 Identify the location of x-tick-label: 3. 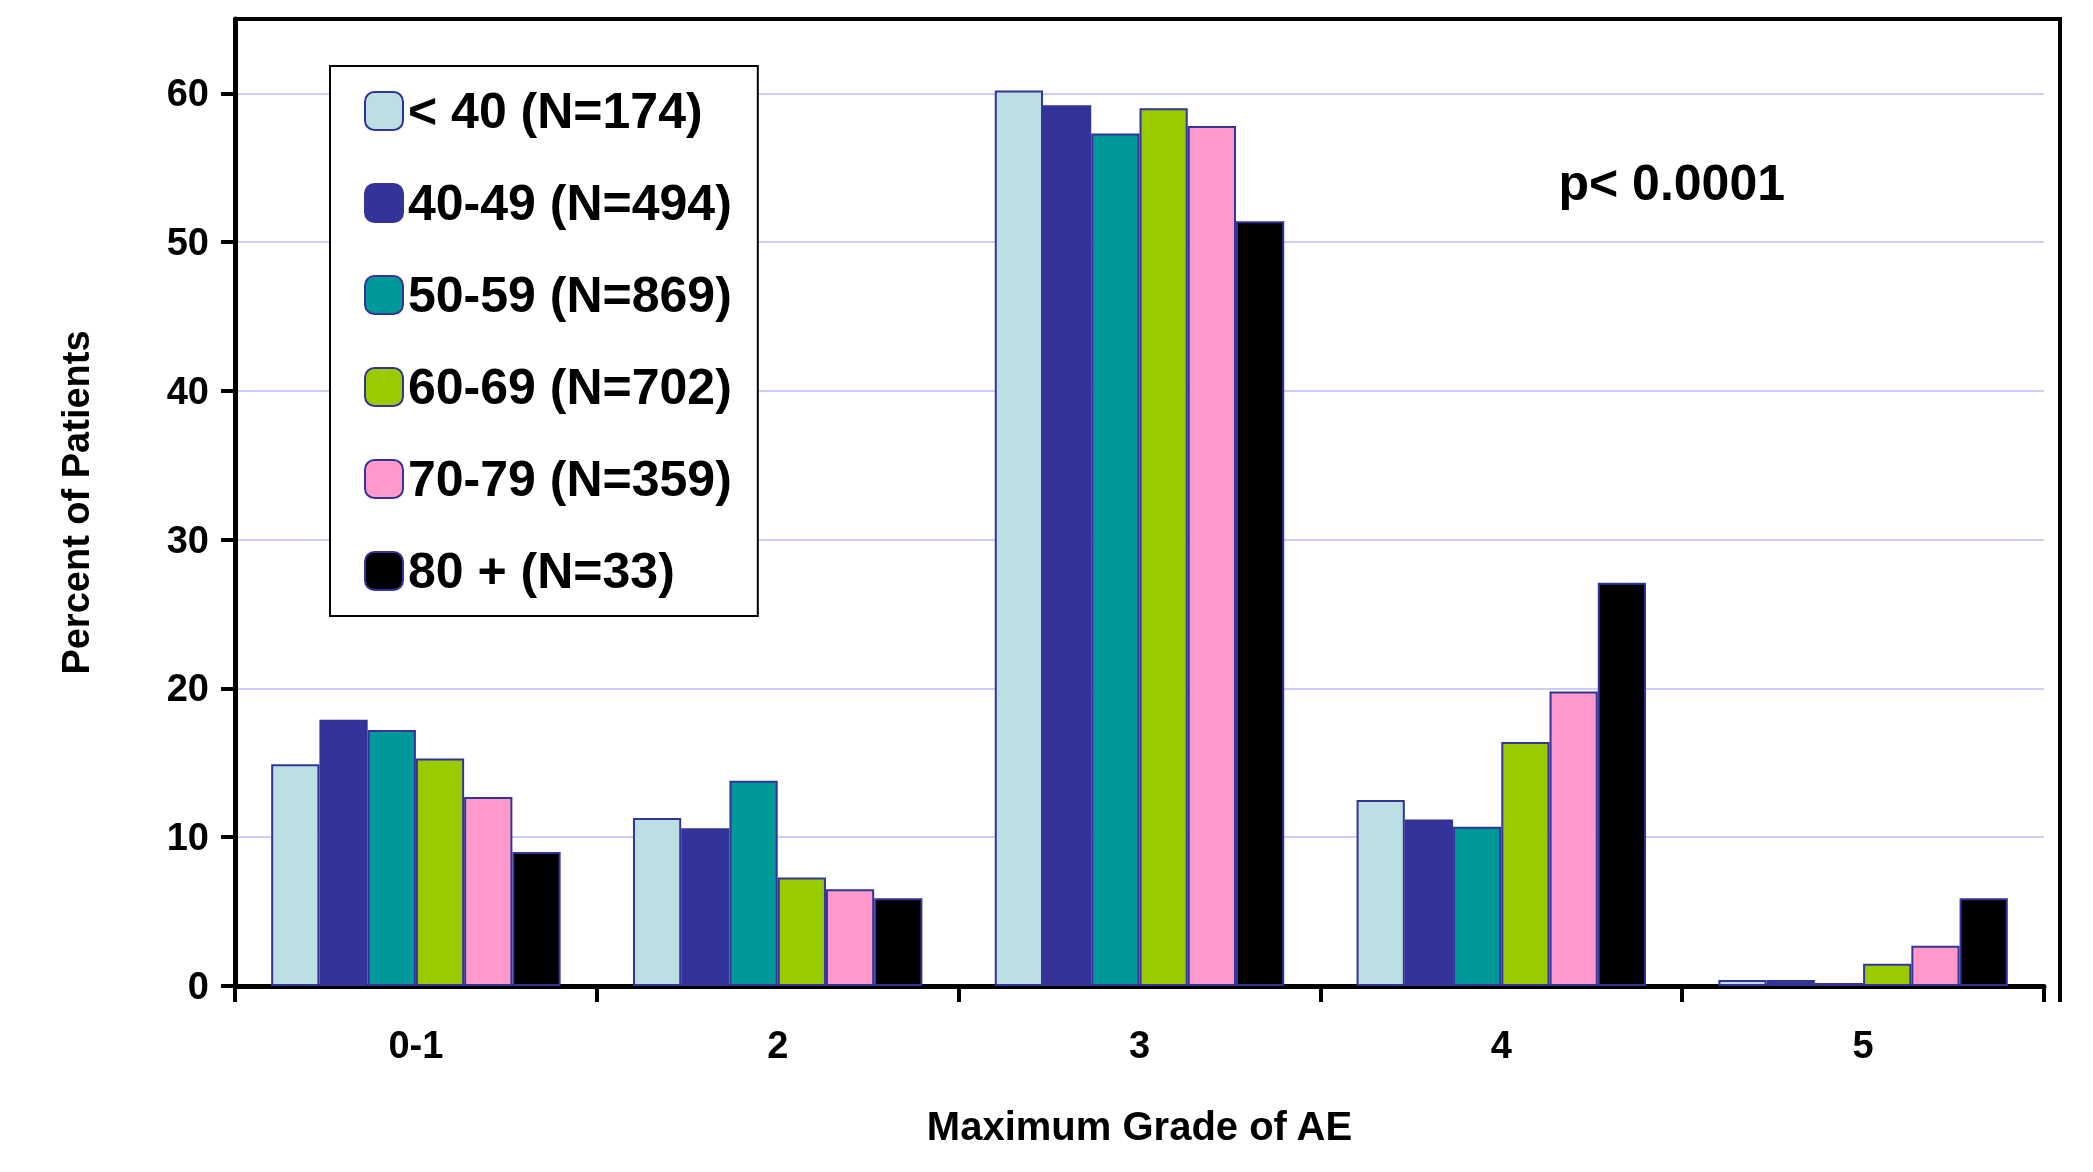
(1139, 1045).